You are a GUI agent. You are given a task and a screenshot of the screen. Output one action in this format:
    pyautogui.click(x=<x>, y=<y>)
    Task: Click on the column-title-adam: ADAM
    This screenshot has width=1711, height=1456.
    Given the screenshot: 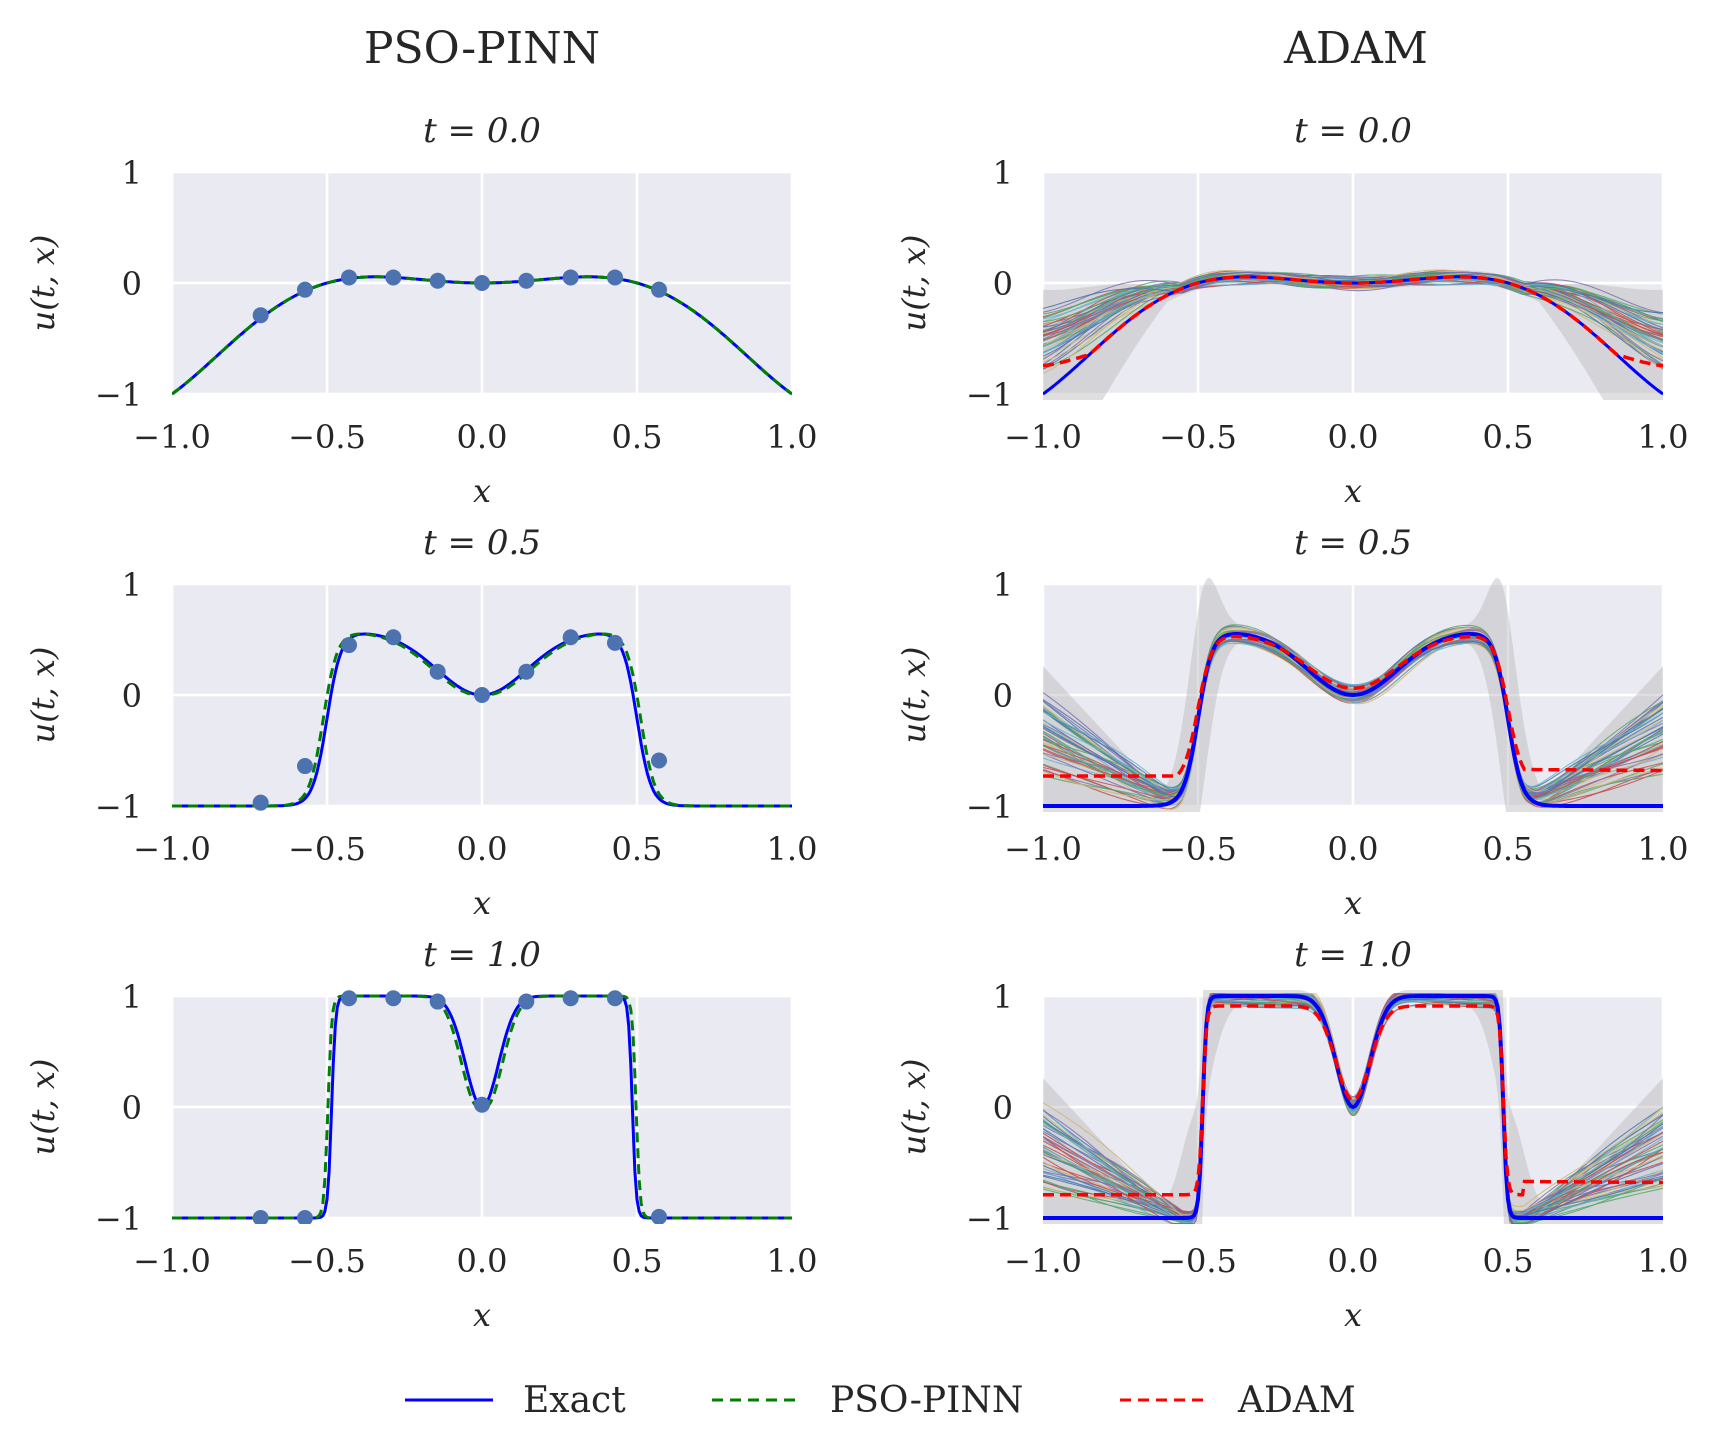 What is the action you would take?
    pyautogui.click(x=1355, y=48)
    